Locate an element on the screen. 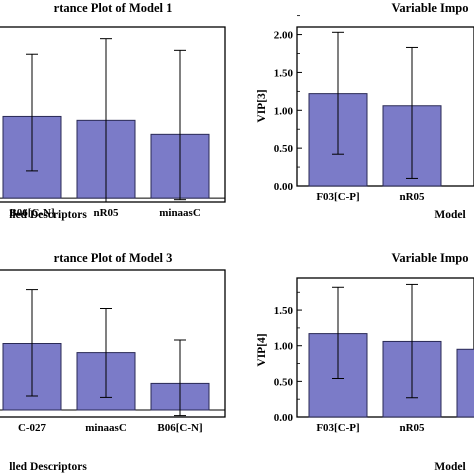 The image size is (474, 474). chart-title: rtance Plot of Model 1 is located at coordinates (113, 8).